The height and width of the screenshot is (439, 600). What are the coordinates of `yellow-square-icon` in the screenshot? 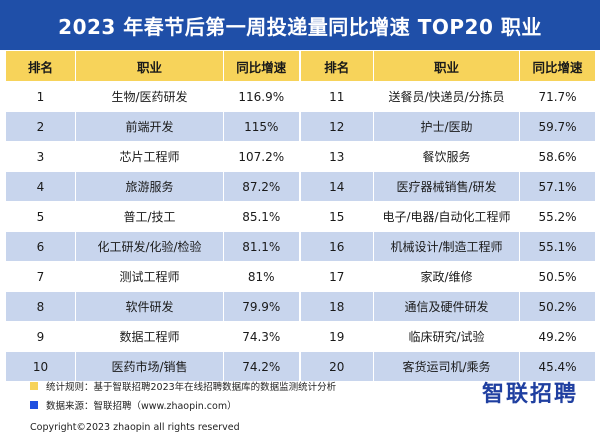 It's located at (34, 386).